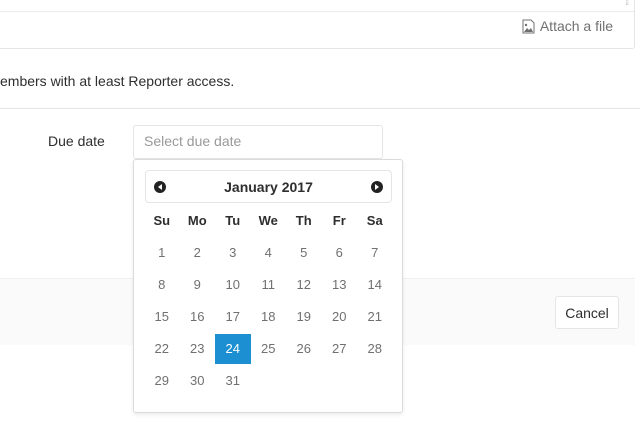  I want to click on due-date-label: Due date, so click(76, 141).